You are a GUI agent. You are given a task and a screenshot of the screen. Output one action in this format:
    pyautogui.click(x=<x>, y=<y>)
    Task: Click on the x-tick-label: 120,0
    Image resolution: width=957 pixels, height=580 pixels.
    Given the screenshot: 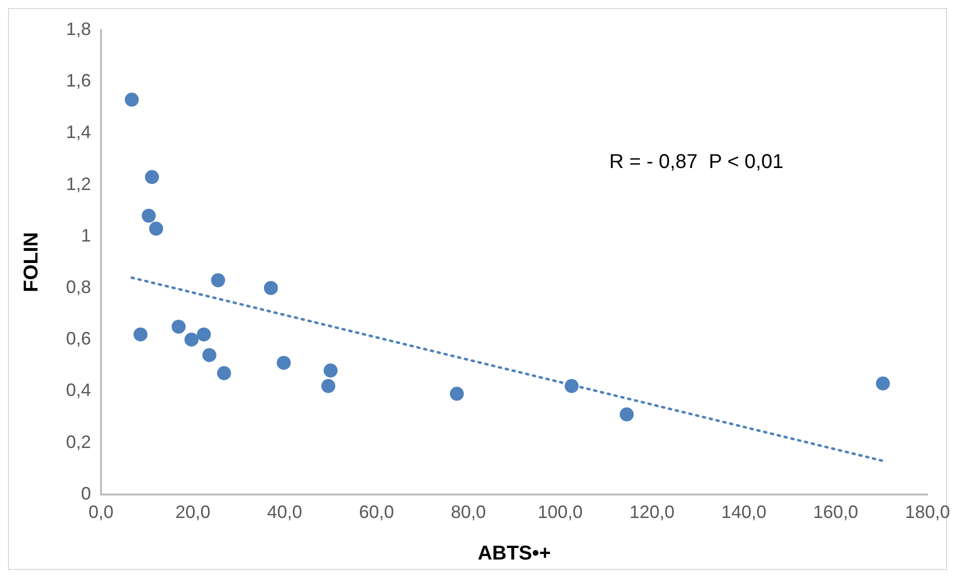 What is the action you would take?
    pyautogui.click(x=652, y=512)
    